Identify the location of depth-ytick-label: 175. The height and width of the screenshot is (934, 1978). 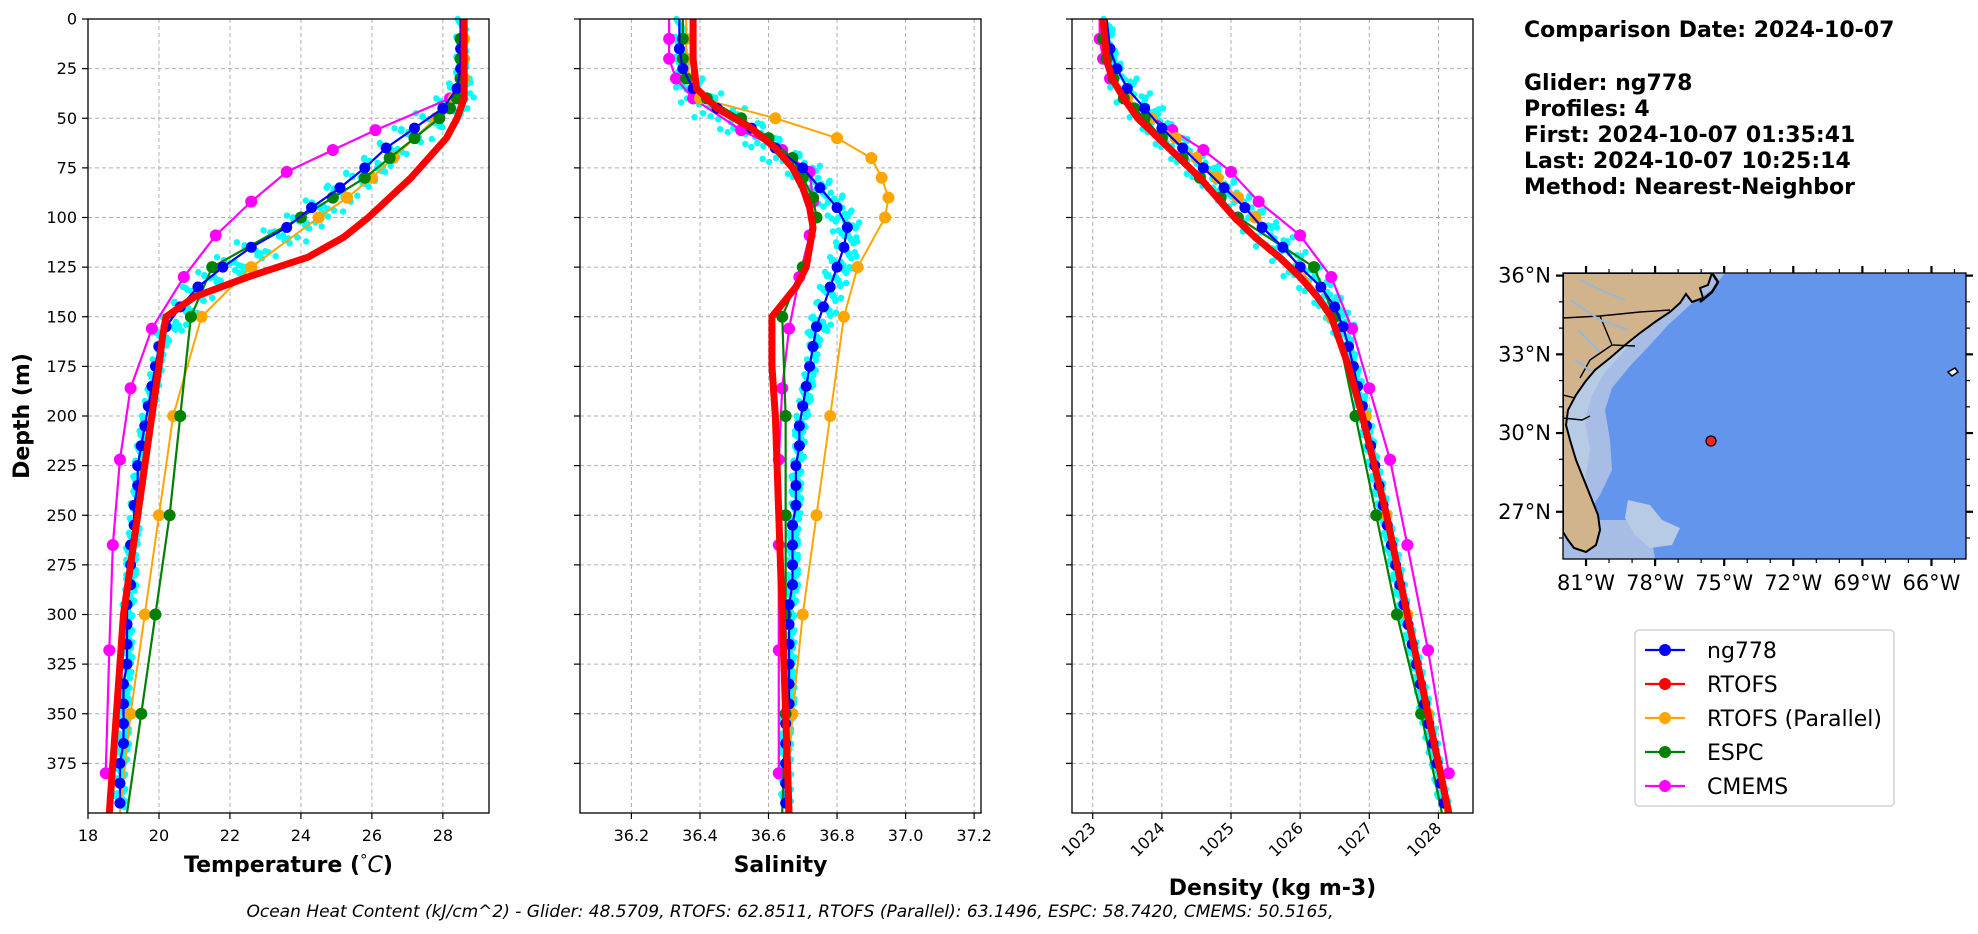
(61, 366).